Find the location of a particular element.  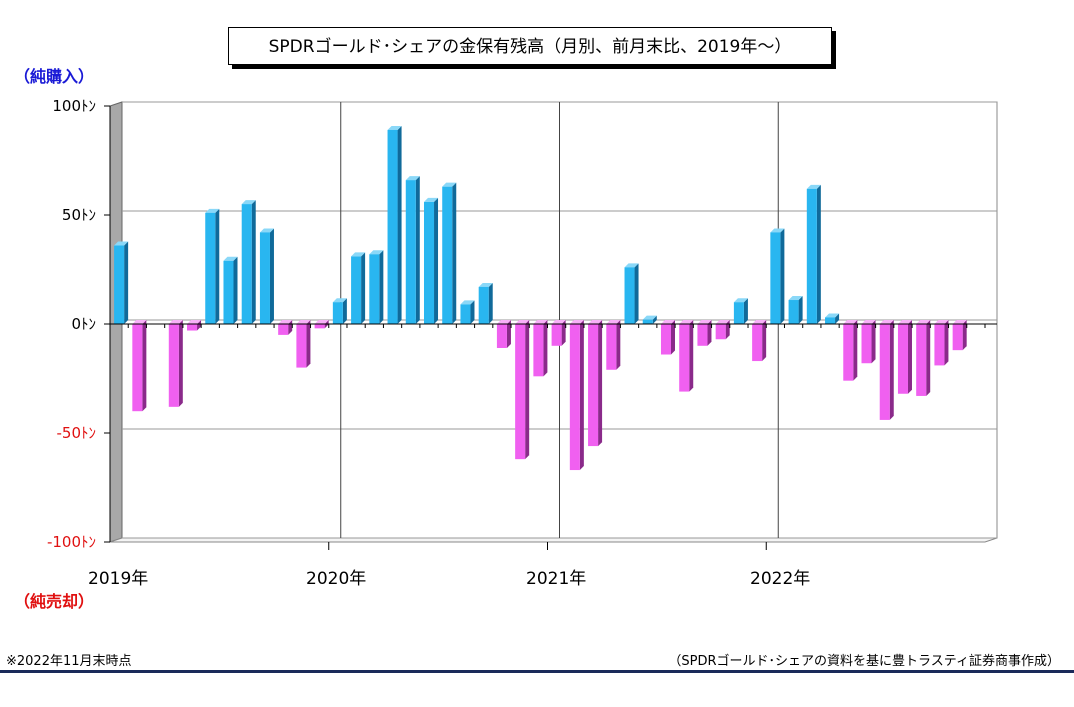

y-tick-label: 0ﾄﾝ is located at coordinates (83, 324).